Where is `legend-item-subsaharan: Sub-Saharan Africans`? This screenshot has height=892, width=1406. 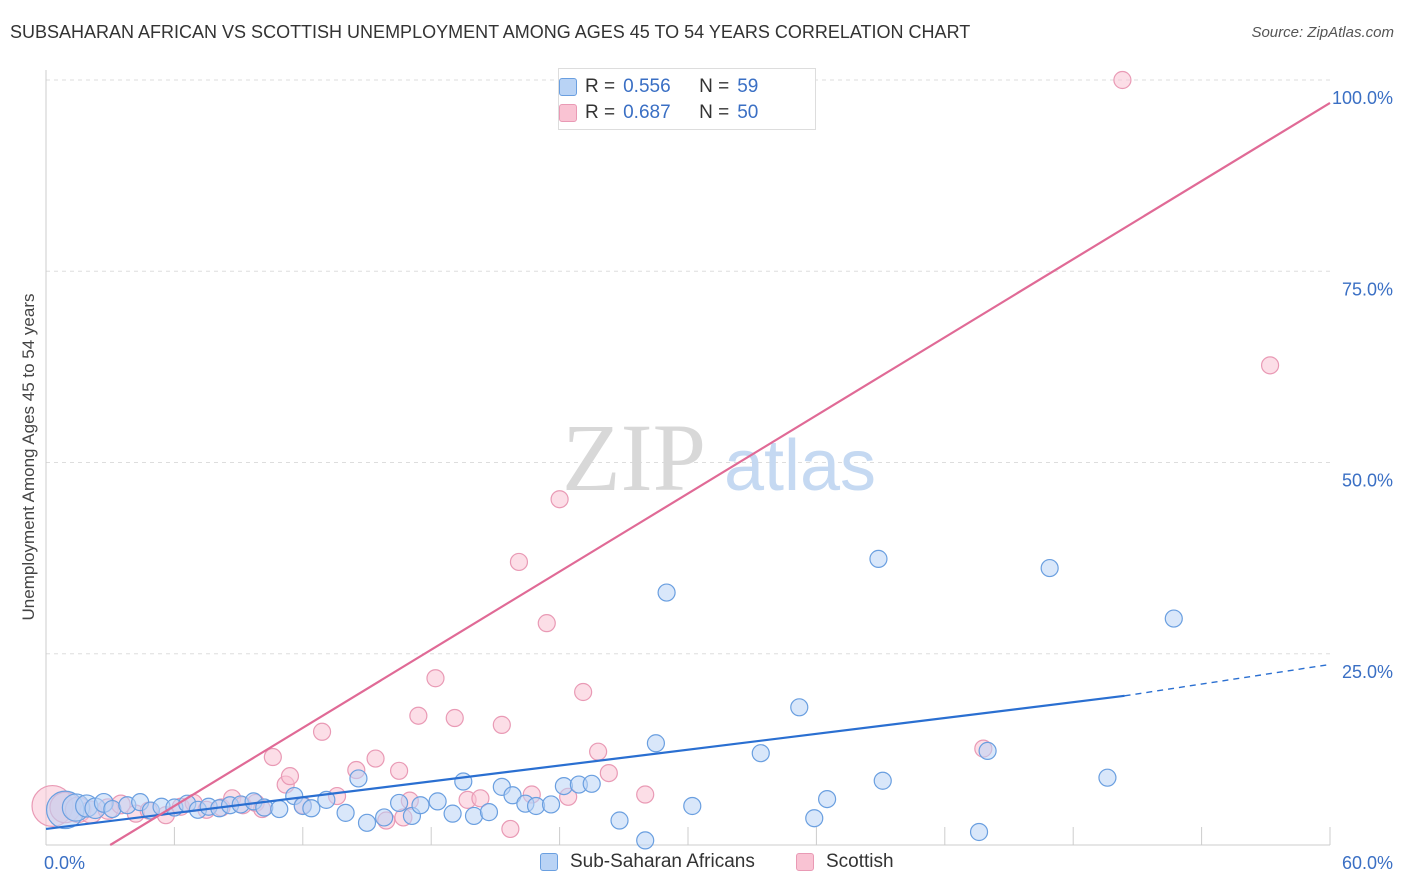 legend-item-subsaharan: Sub-Saharan Africans is located at coordinates (647, 862).